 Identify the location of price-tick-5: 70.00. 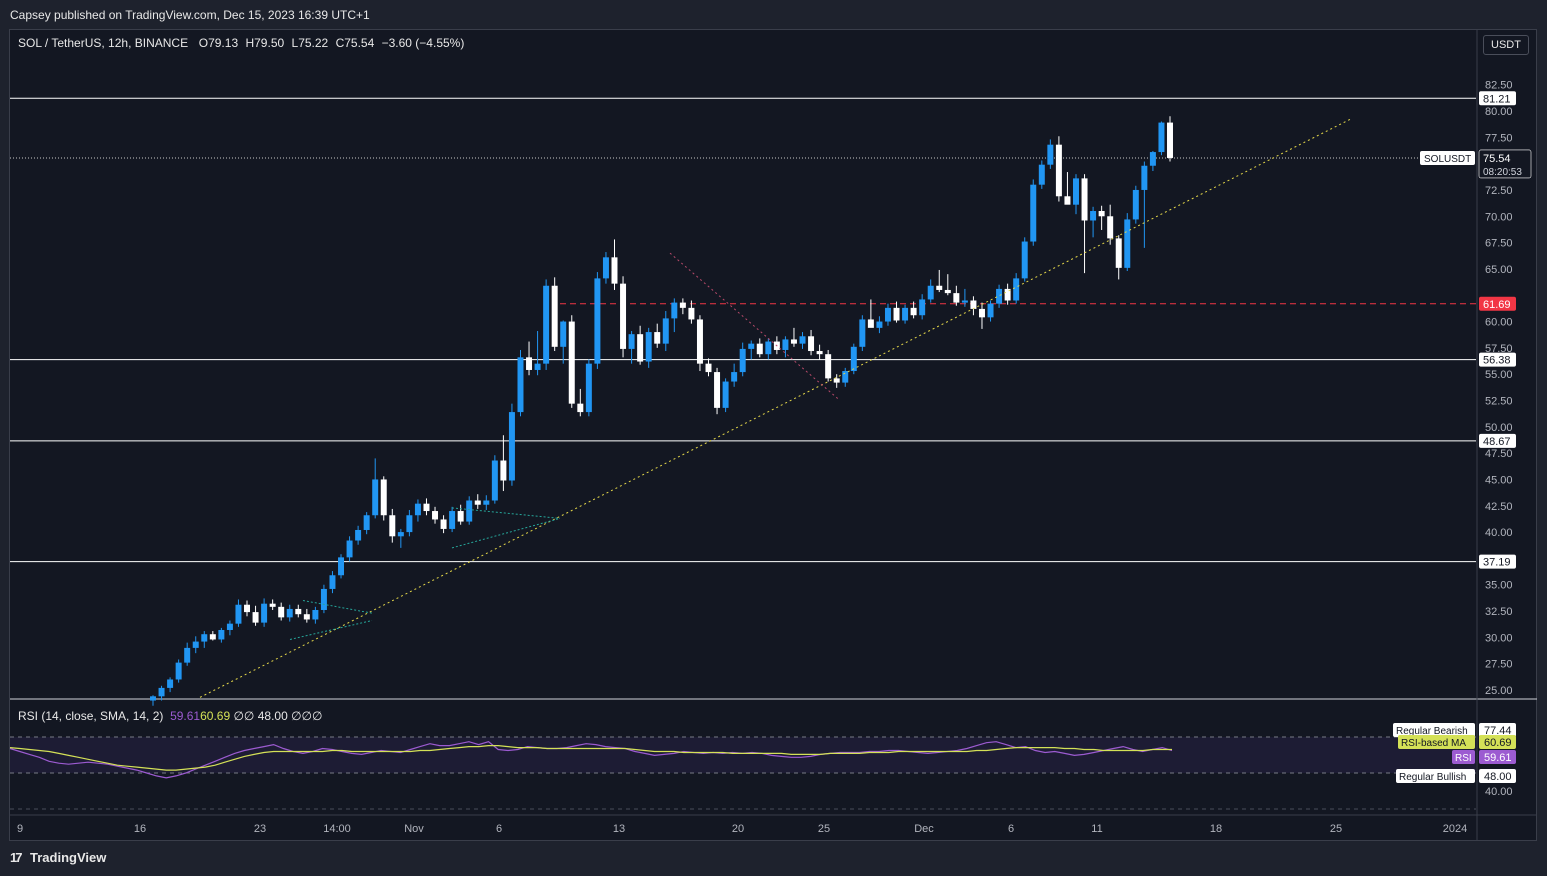
(1499, 217).